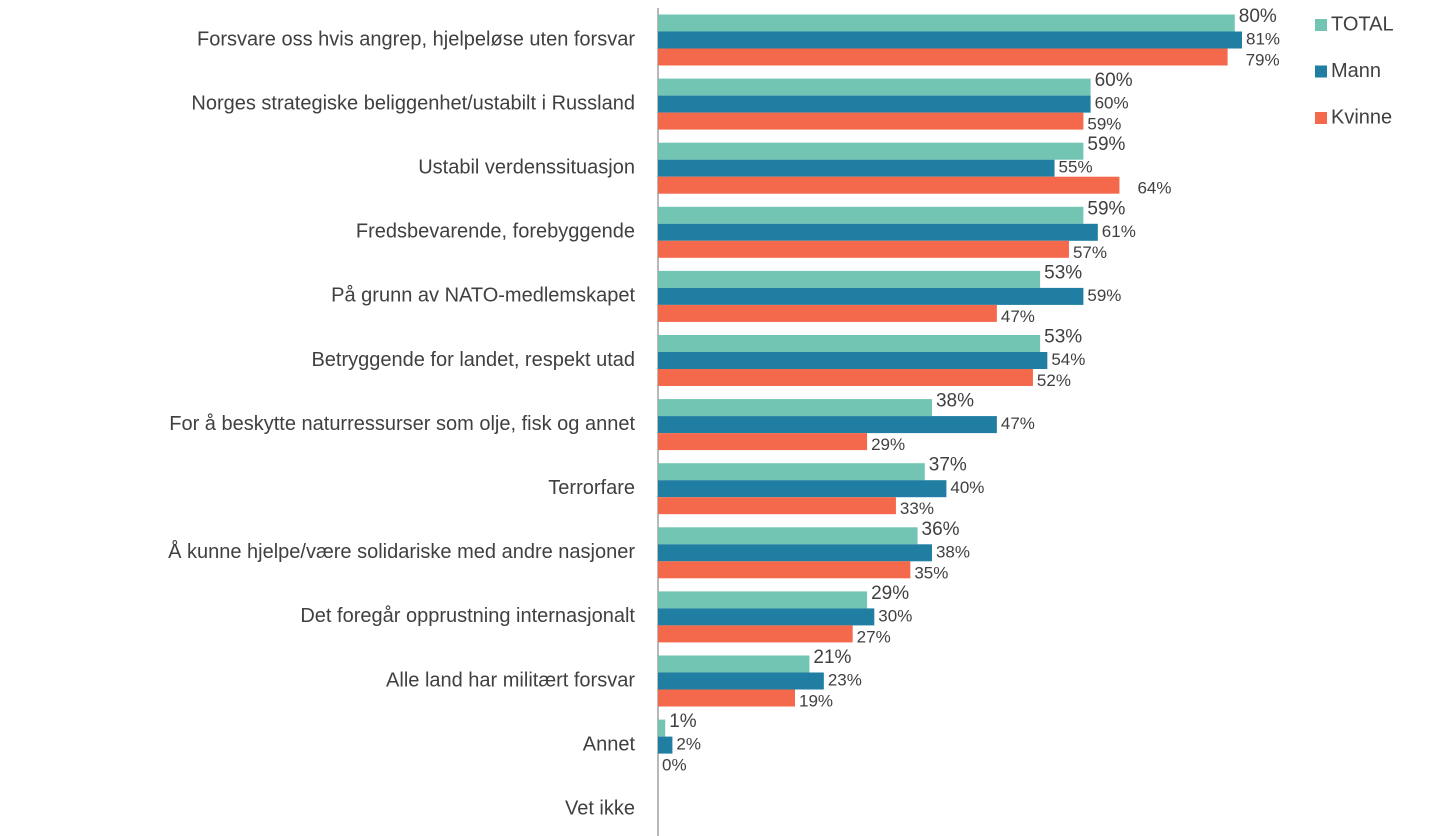 This screenshot has width=1432, height=836. What do you see at coordinates (1068, 359) in the screenshot?
I see `value-label: 54%` at bounding box center [1068, 359].